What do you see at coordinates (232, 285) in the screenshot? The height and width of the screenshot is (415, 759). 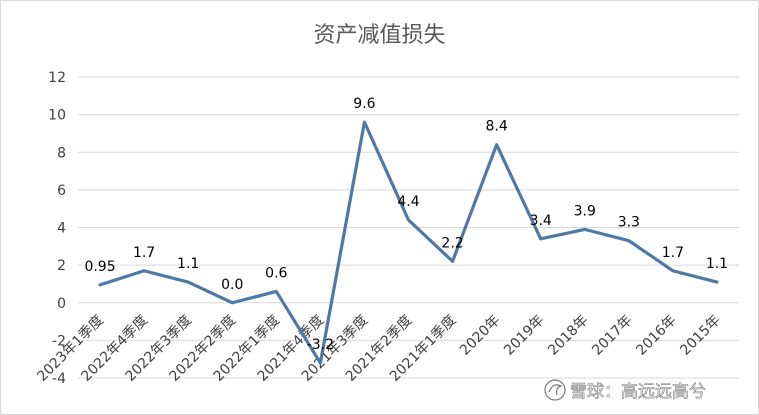 I see `data-label: 0.0` at bounding box center [232, 285].